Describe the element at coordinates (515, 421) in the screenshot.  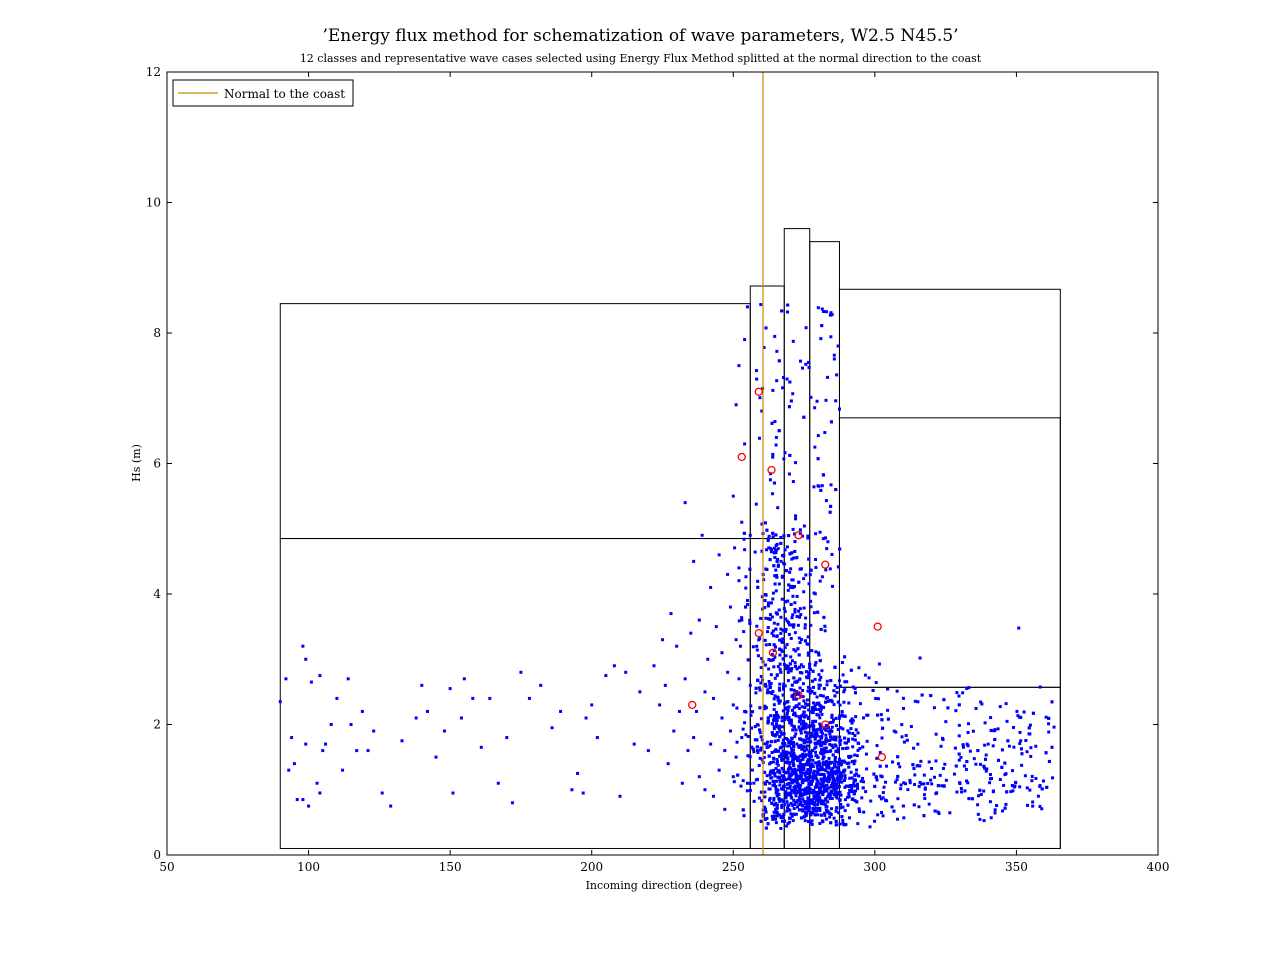
I see `class-box` at that location.